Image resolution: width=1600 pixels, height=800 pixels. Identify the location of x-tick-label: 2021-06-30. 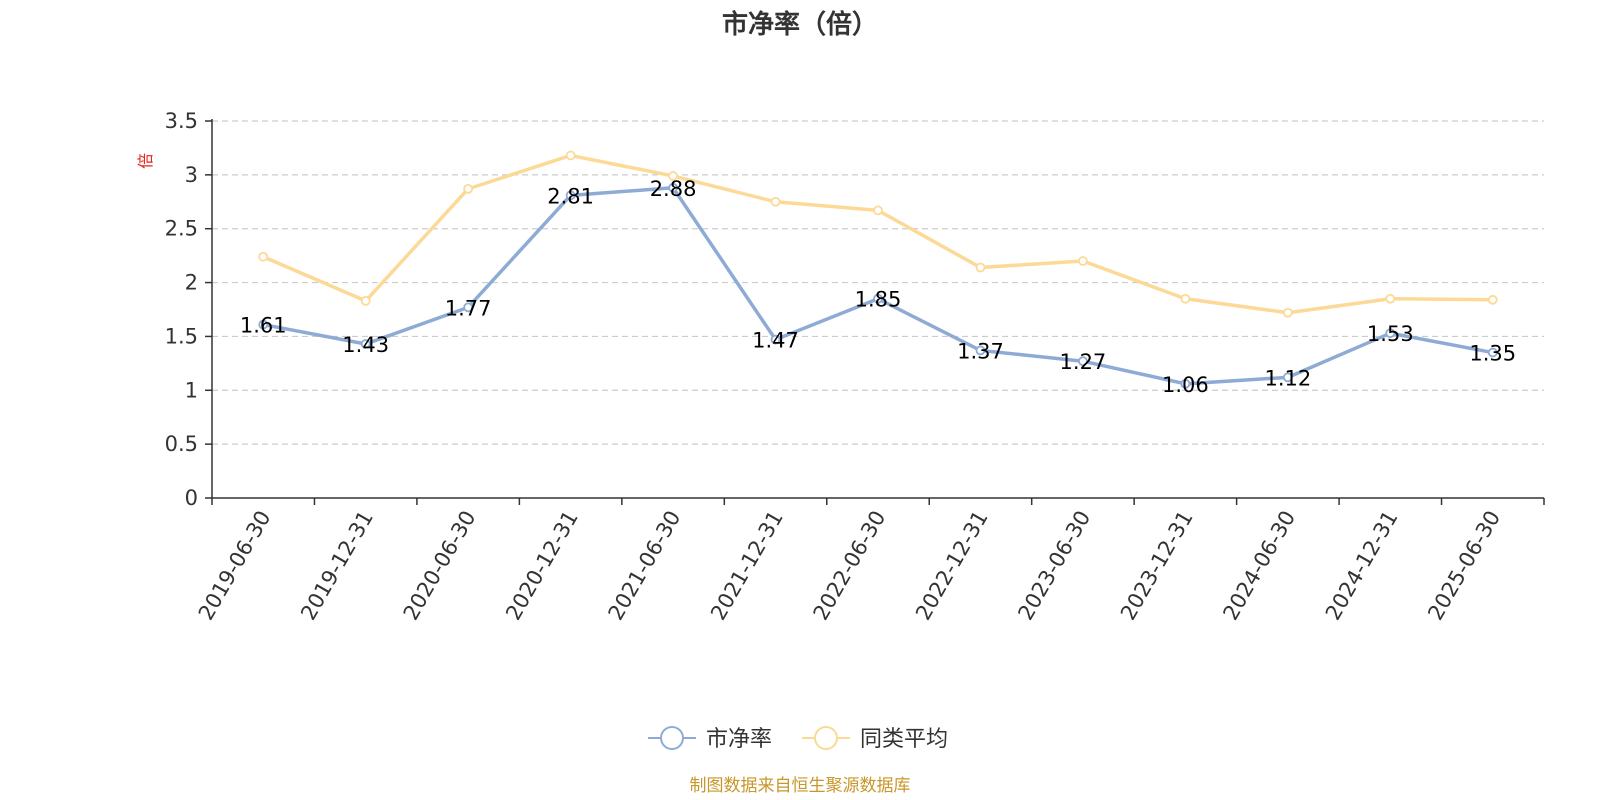
(645, 566).